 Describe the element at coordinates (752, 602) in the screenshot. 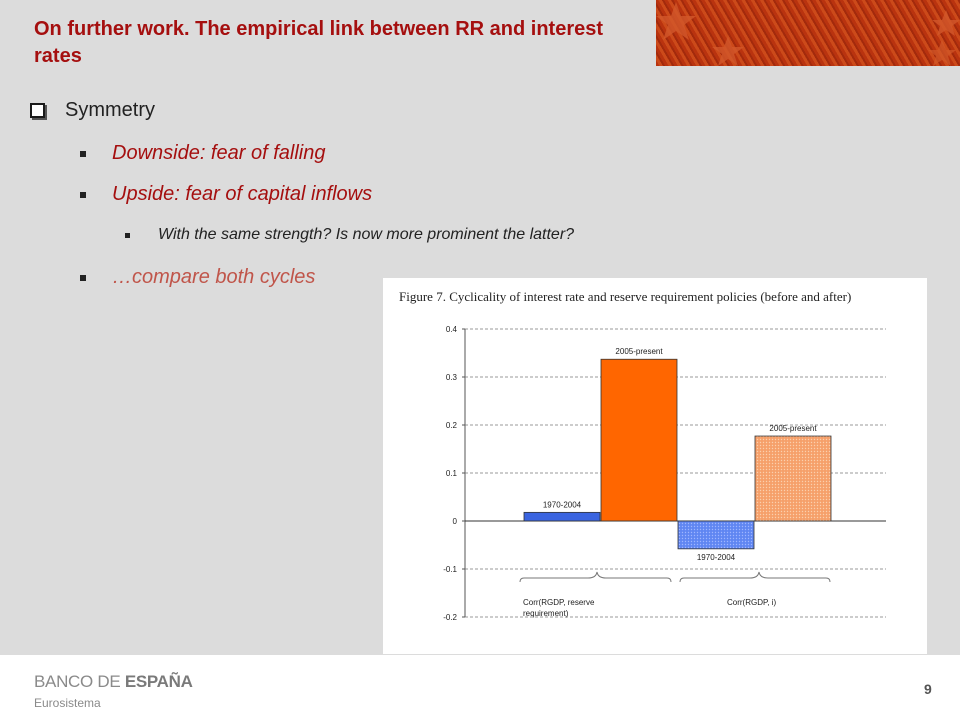

I see `group2-label: Corr(RGDP, i)` at that location.